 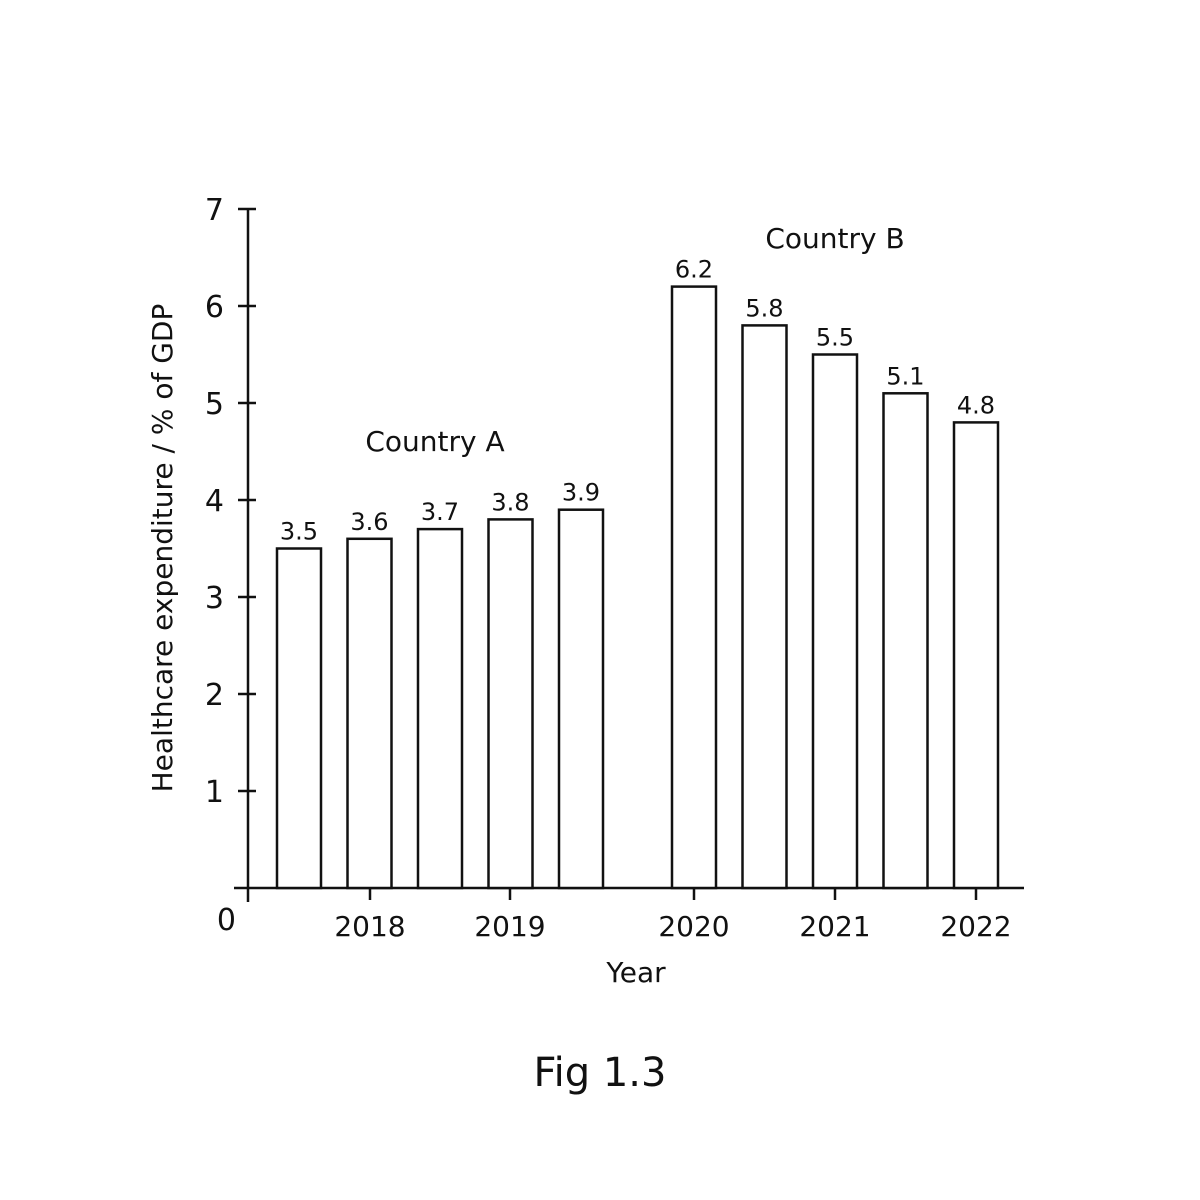 What do you see at coordinates (214, 695) in the screenshot?
I see `y-tick-label-2: 2` at bounding box center [214, 695].